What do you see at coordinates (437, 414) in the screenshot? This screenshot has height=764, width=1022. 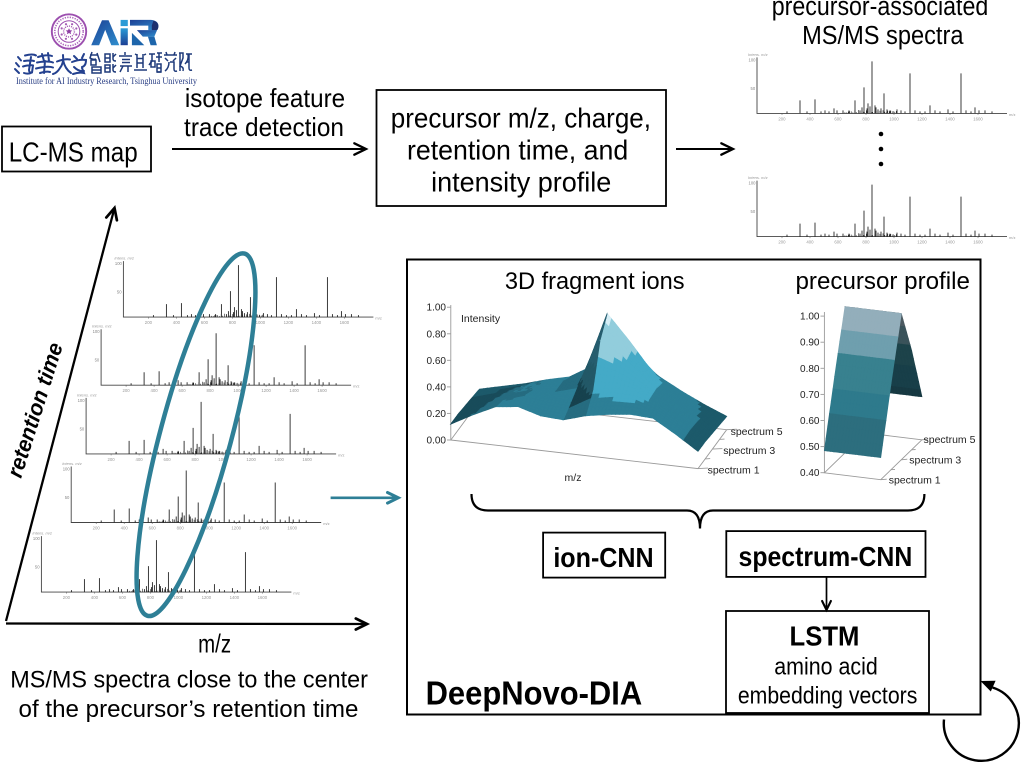 I see `svg-text: 0.20` at bounding box center [437, 414].